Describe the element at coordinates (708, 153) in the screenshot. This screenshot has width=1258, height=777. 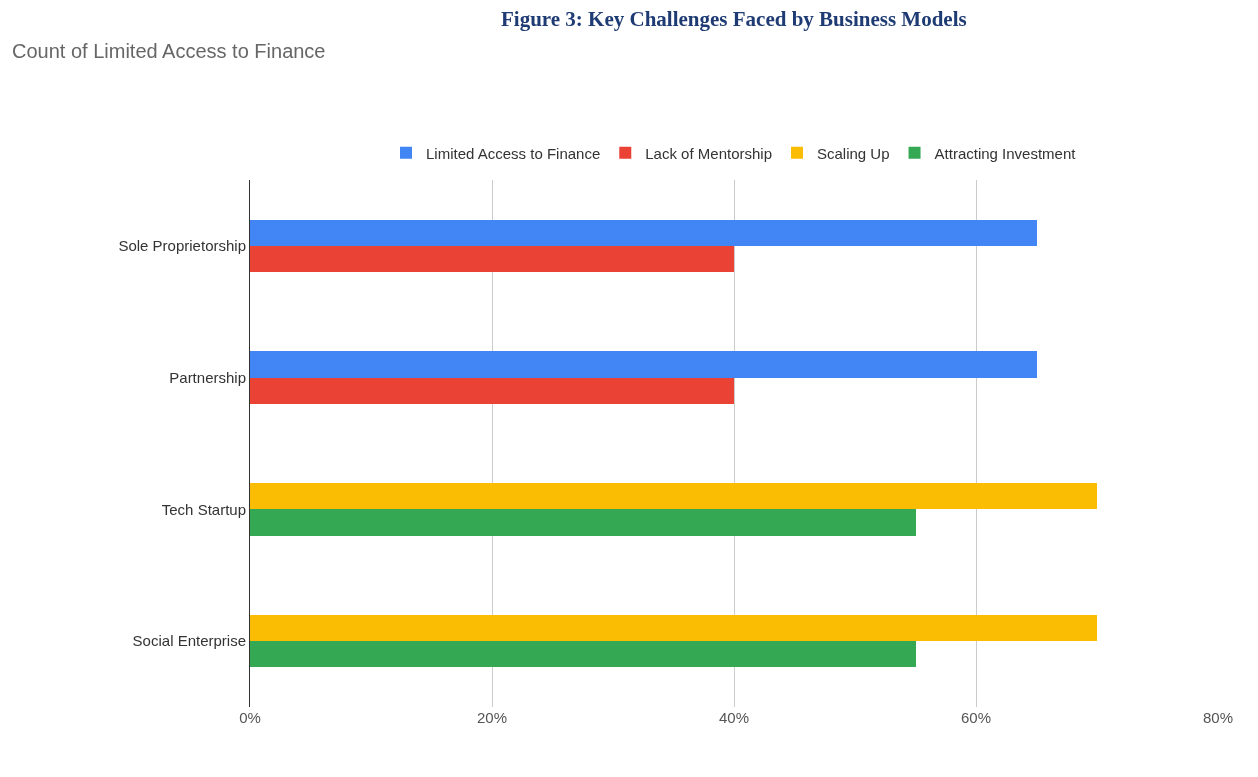
I see `legend-label: Lack of Mentorship` at that location.